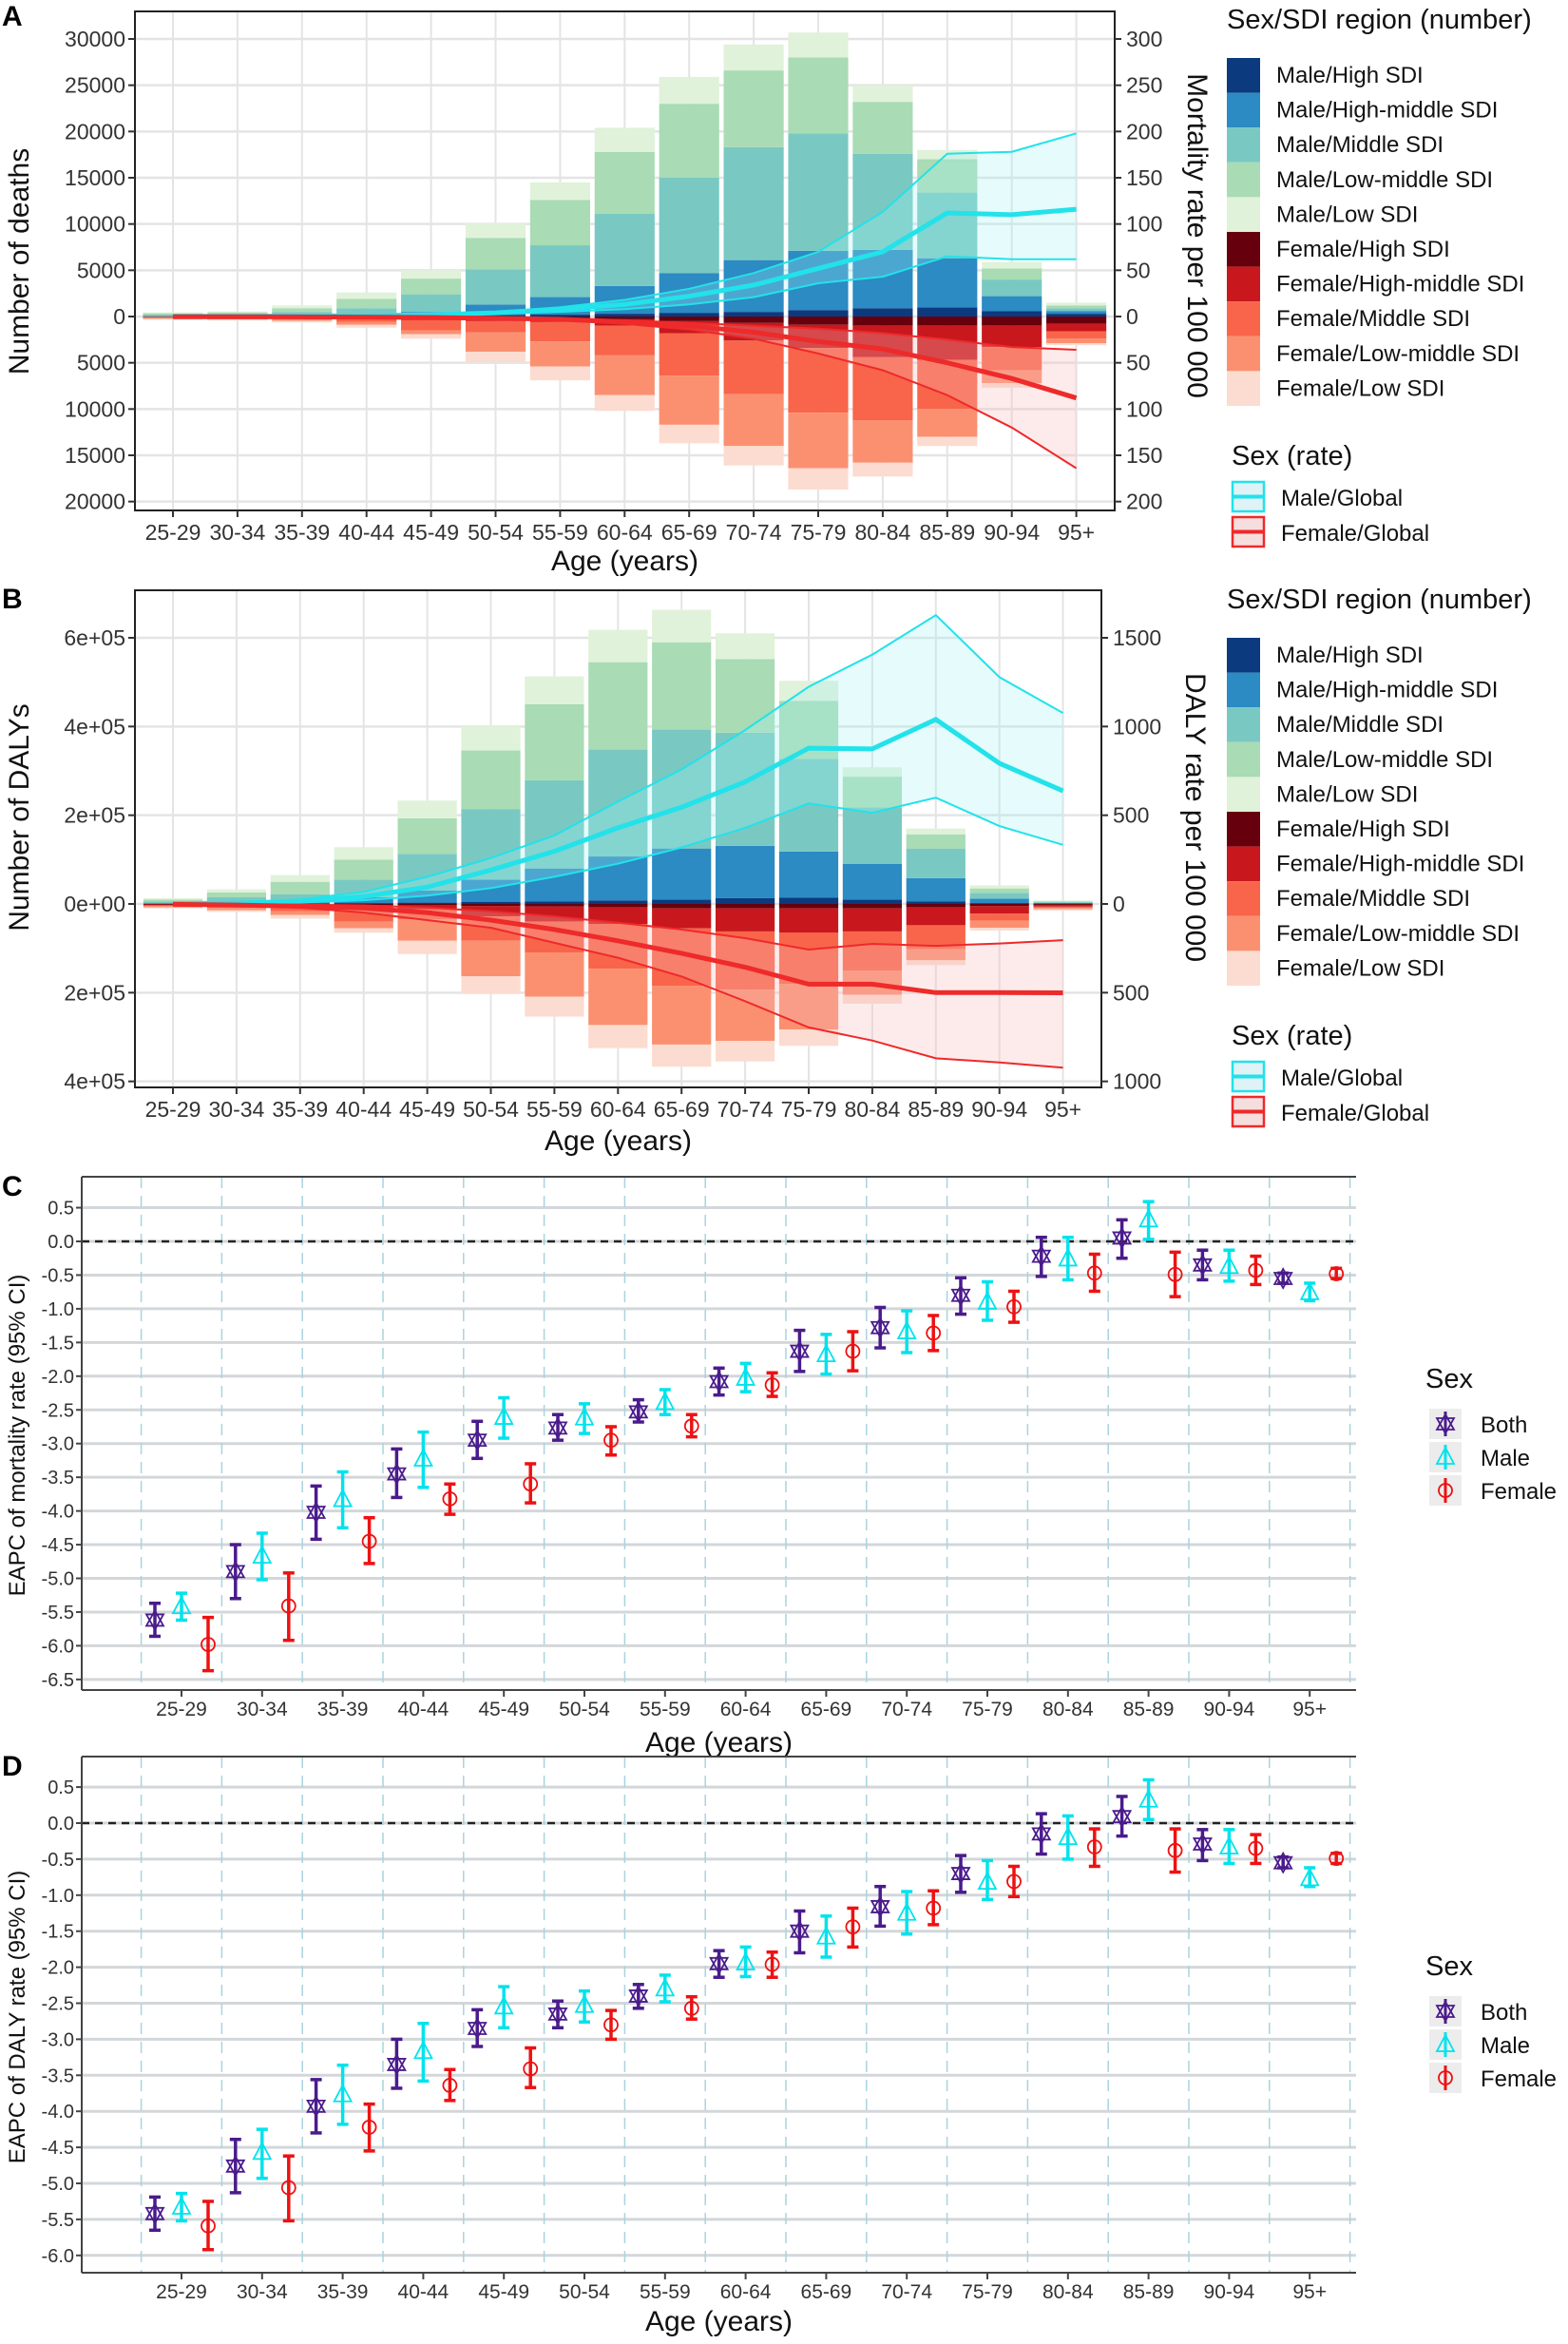  What do you see at coordinates (182, 1709) in the screenshot?
I see `x-tick-label: 25-29` at bounding box center [182, 1709].